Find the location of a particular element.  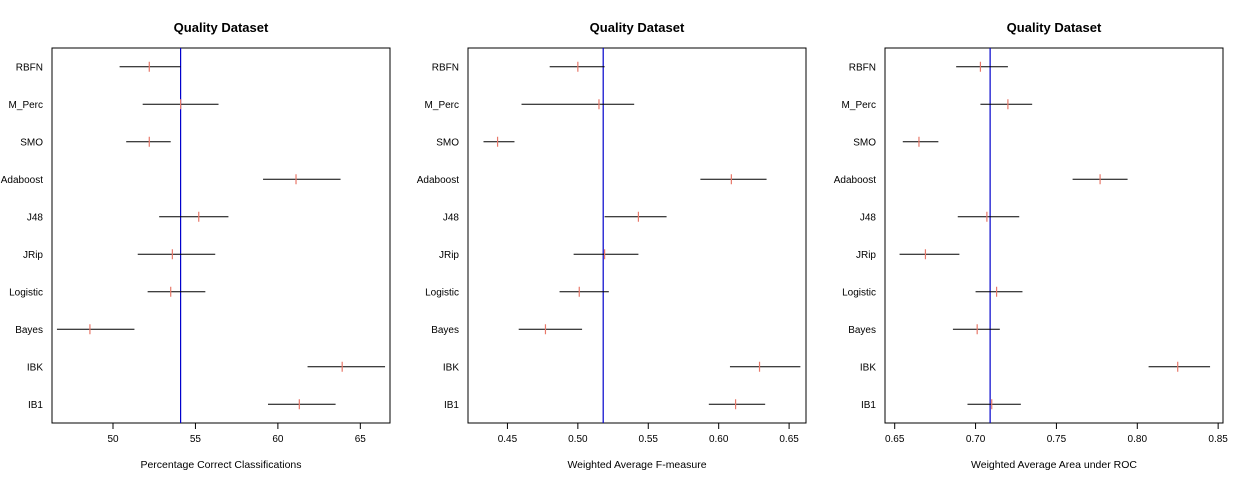

x-tick-label: 0.75 is located at coordinates (1057, 439).